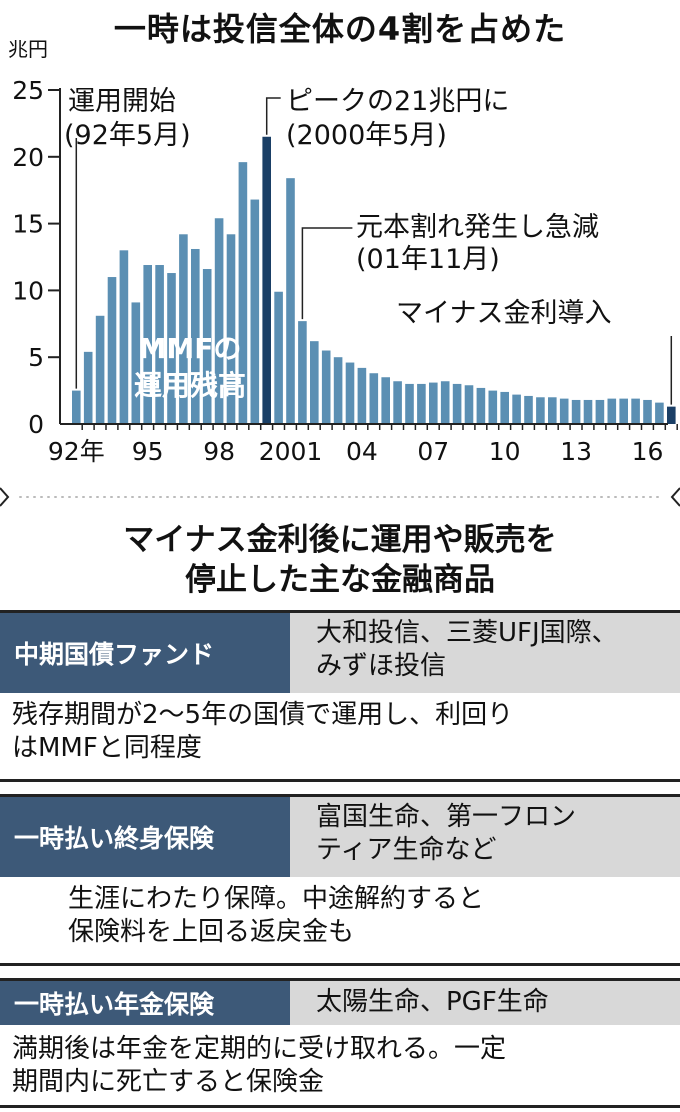 The height and width of the screenshot is (1112, 680). What do you see at coordinates (36, 357) in the screenshot?
I see `y-tick-label: 5` at bounding box center [36, 357].